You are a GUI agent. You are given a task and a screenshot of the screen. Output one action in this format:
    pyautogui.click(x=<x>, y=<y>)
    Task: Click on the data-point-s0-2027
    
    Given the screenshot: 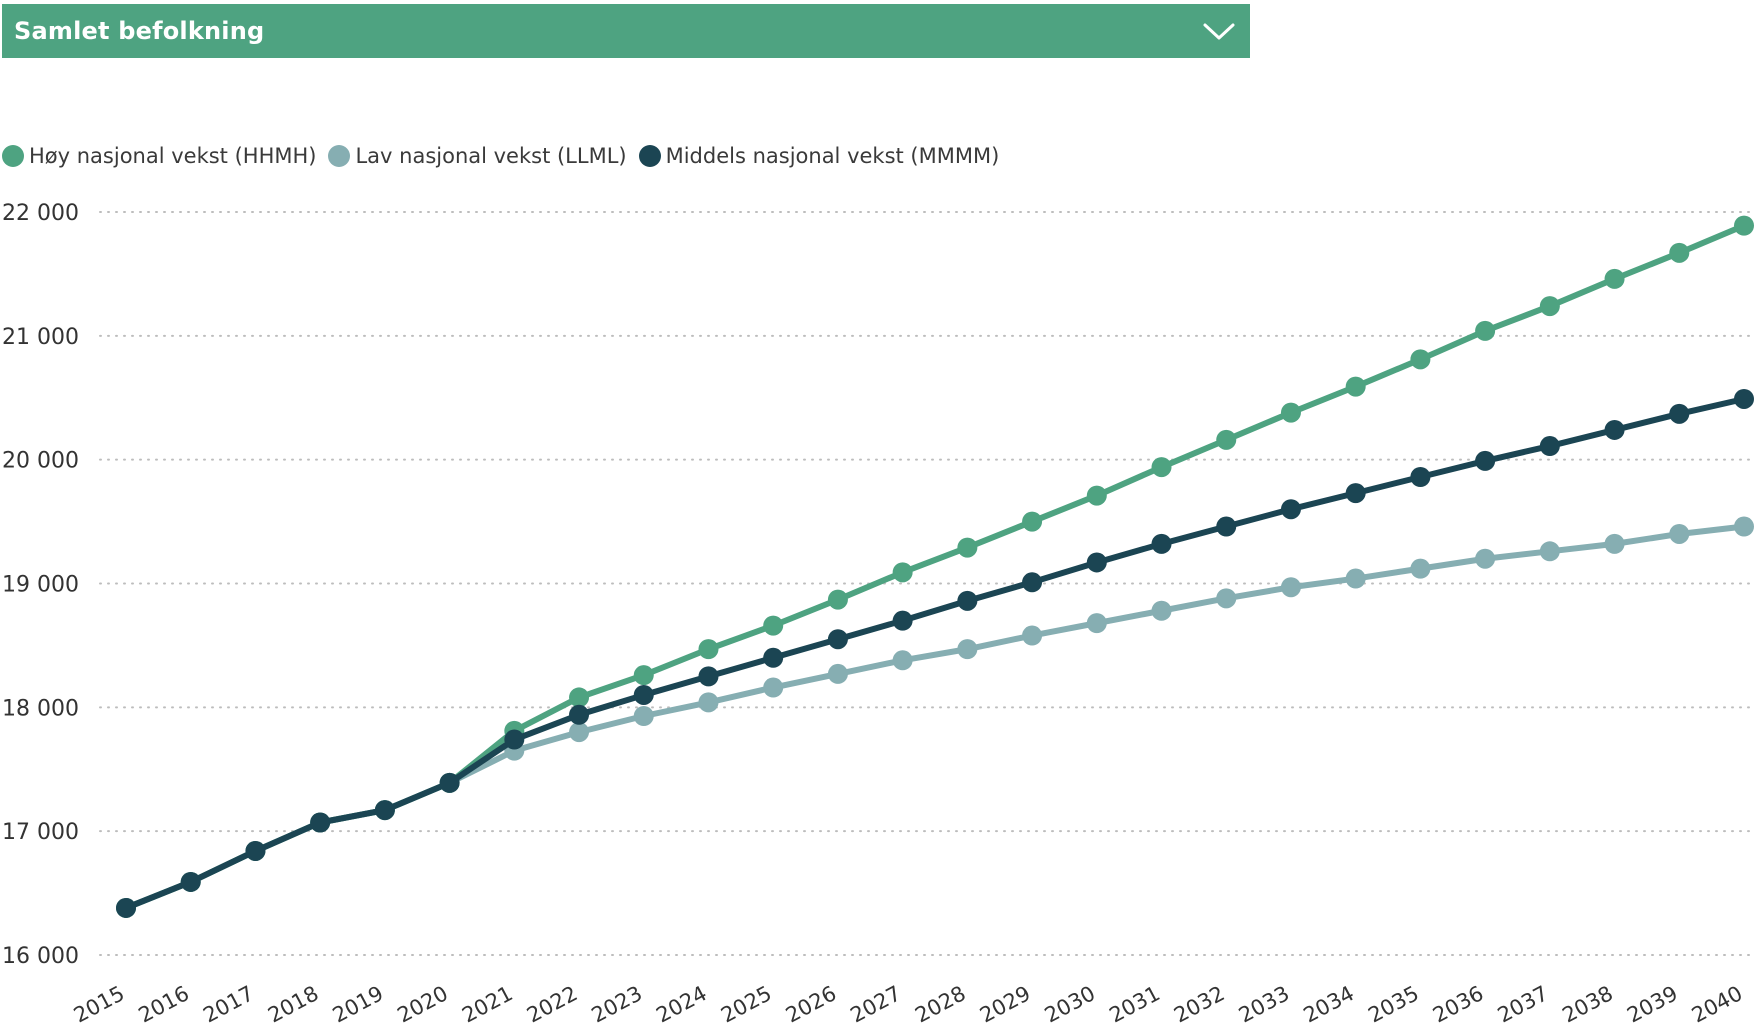 What is the action you would take?
    pyautogui.click(x=902, y=572)
    